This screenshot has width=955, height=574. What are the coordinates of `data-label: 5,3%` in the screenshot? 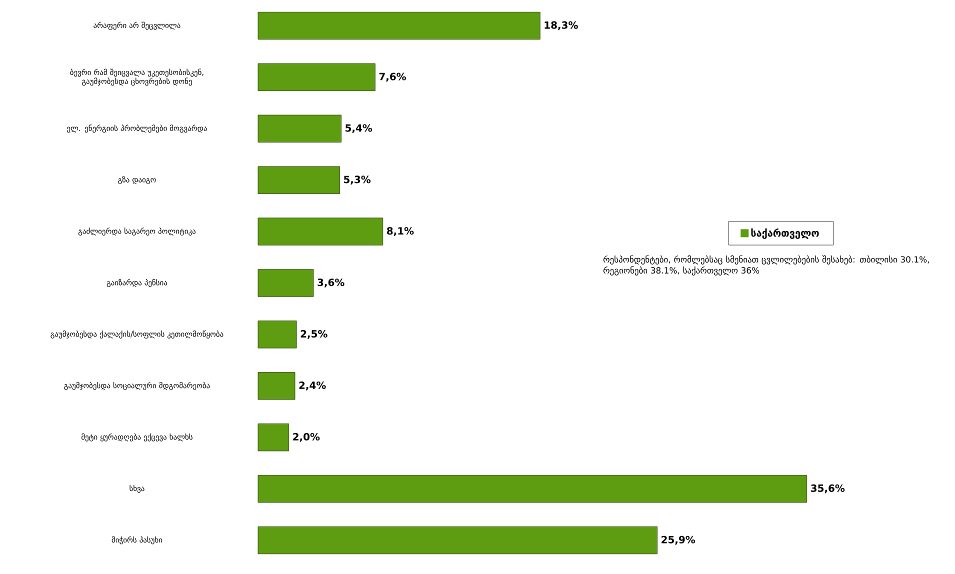 It's located at (357, 180).